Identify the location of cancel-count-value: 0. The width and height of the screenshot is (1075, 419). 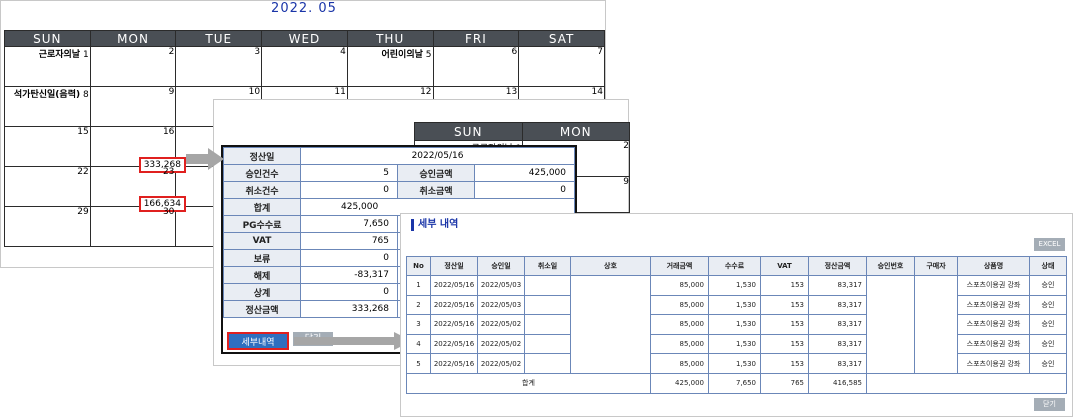
(349, 190).